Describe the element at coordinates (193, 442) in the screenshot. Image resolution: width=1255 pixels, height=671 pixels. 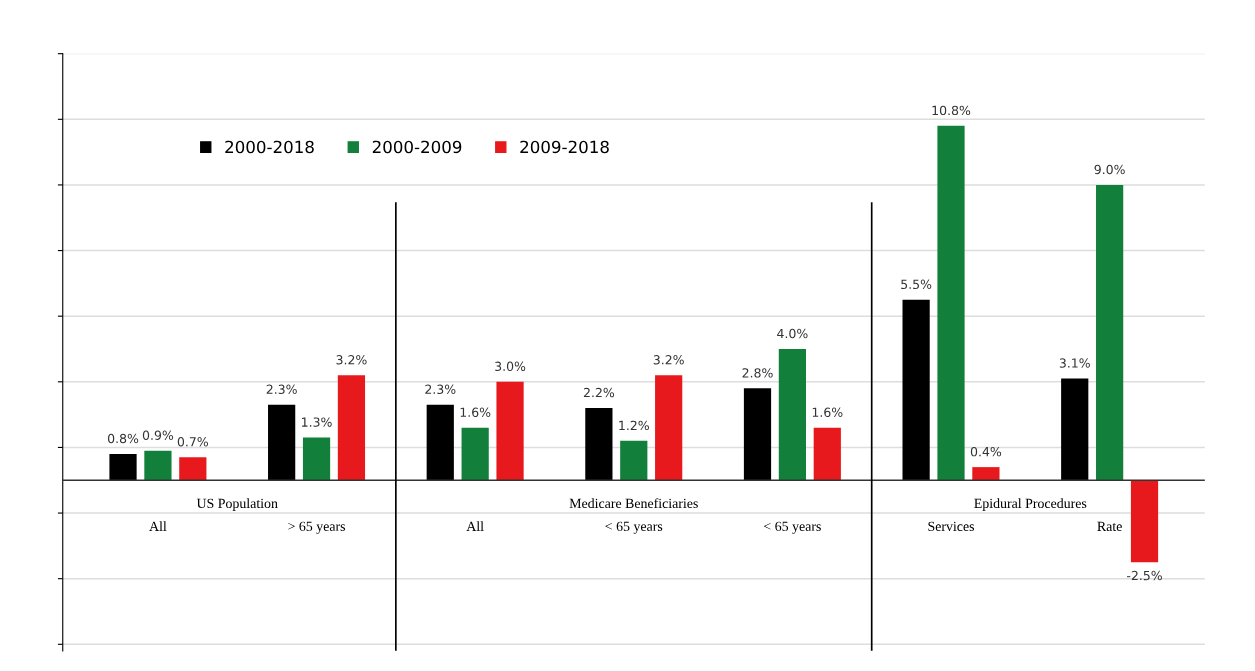
I see `data-label: 0.7%` at that location.